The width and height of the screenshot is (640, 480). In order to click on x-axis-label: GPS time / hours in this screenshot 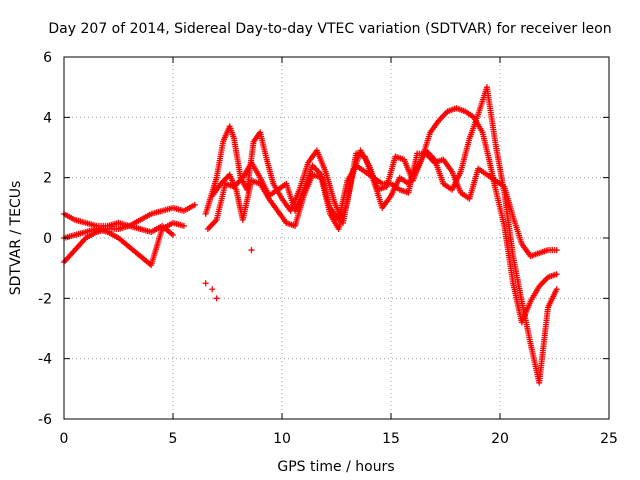, I will do `click(335, 467)`.